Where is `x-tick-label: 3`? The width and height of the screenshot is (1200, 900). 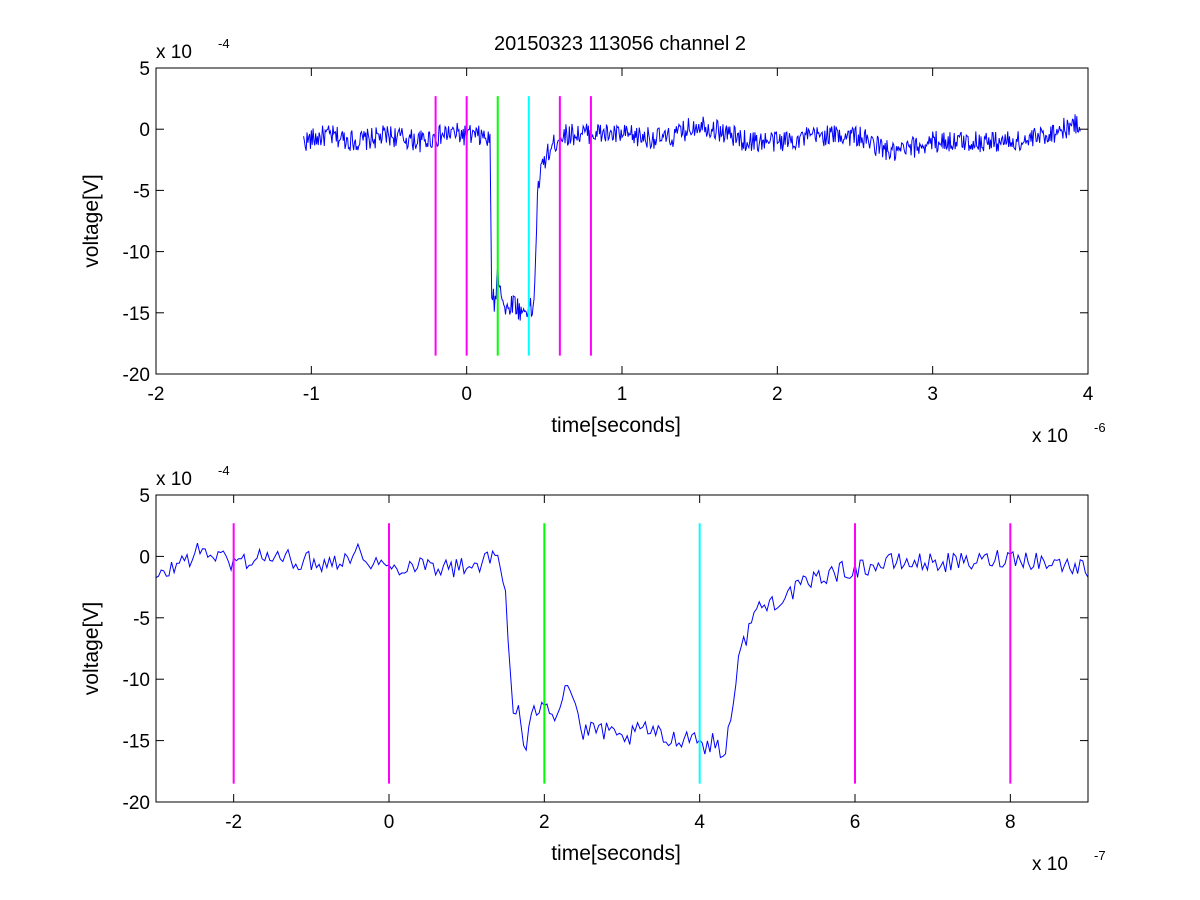 x-tick-label: 3 is located at coordinates (932, 394).